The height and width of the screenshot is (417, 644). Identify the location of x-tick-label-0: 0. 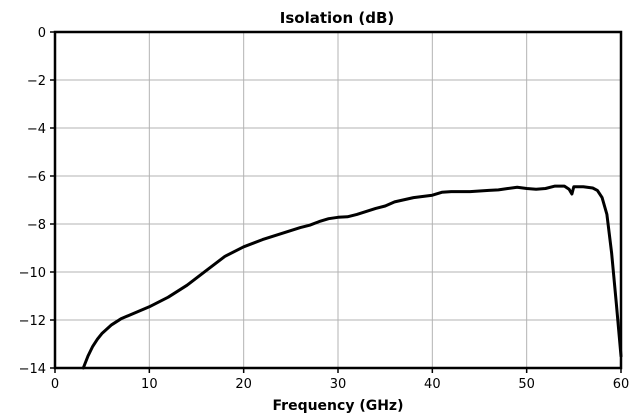
(55, 384).